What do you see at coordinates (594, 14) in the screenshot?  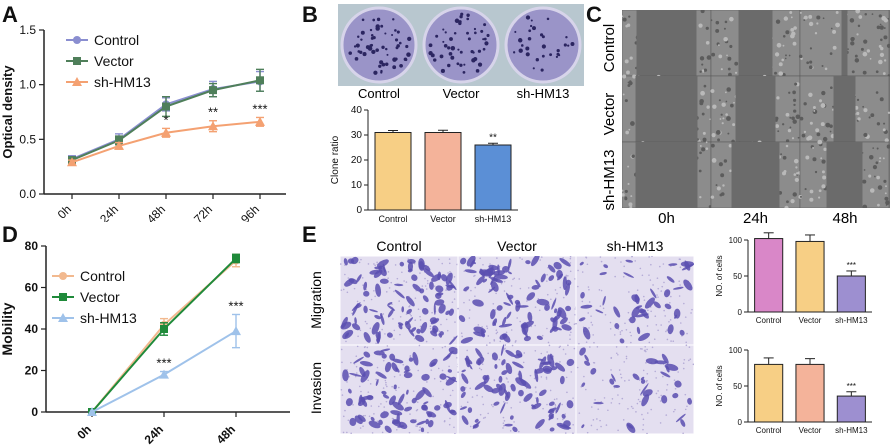 I see `panel-letter-c: C` at bounding box center [594, 14].